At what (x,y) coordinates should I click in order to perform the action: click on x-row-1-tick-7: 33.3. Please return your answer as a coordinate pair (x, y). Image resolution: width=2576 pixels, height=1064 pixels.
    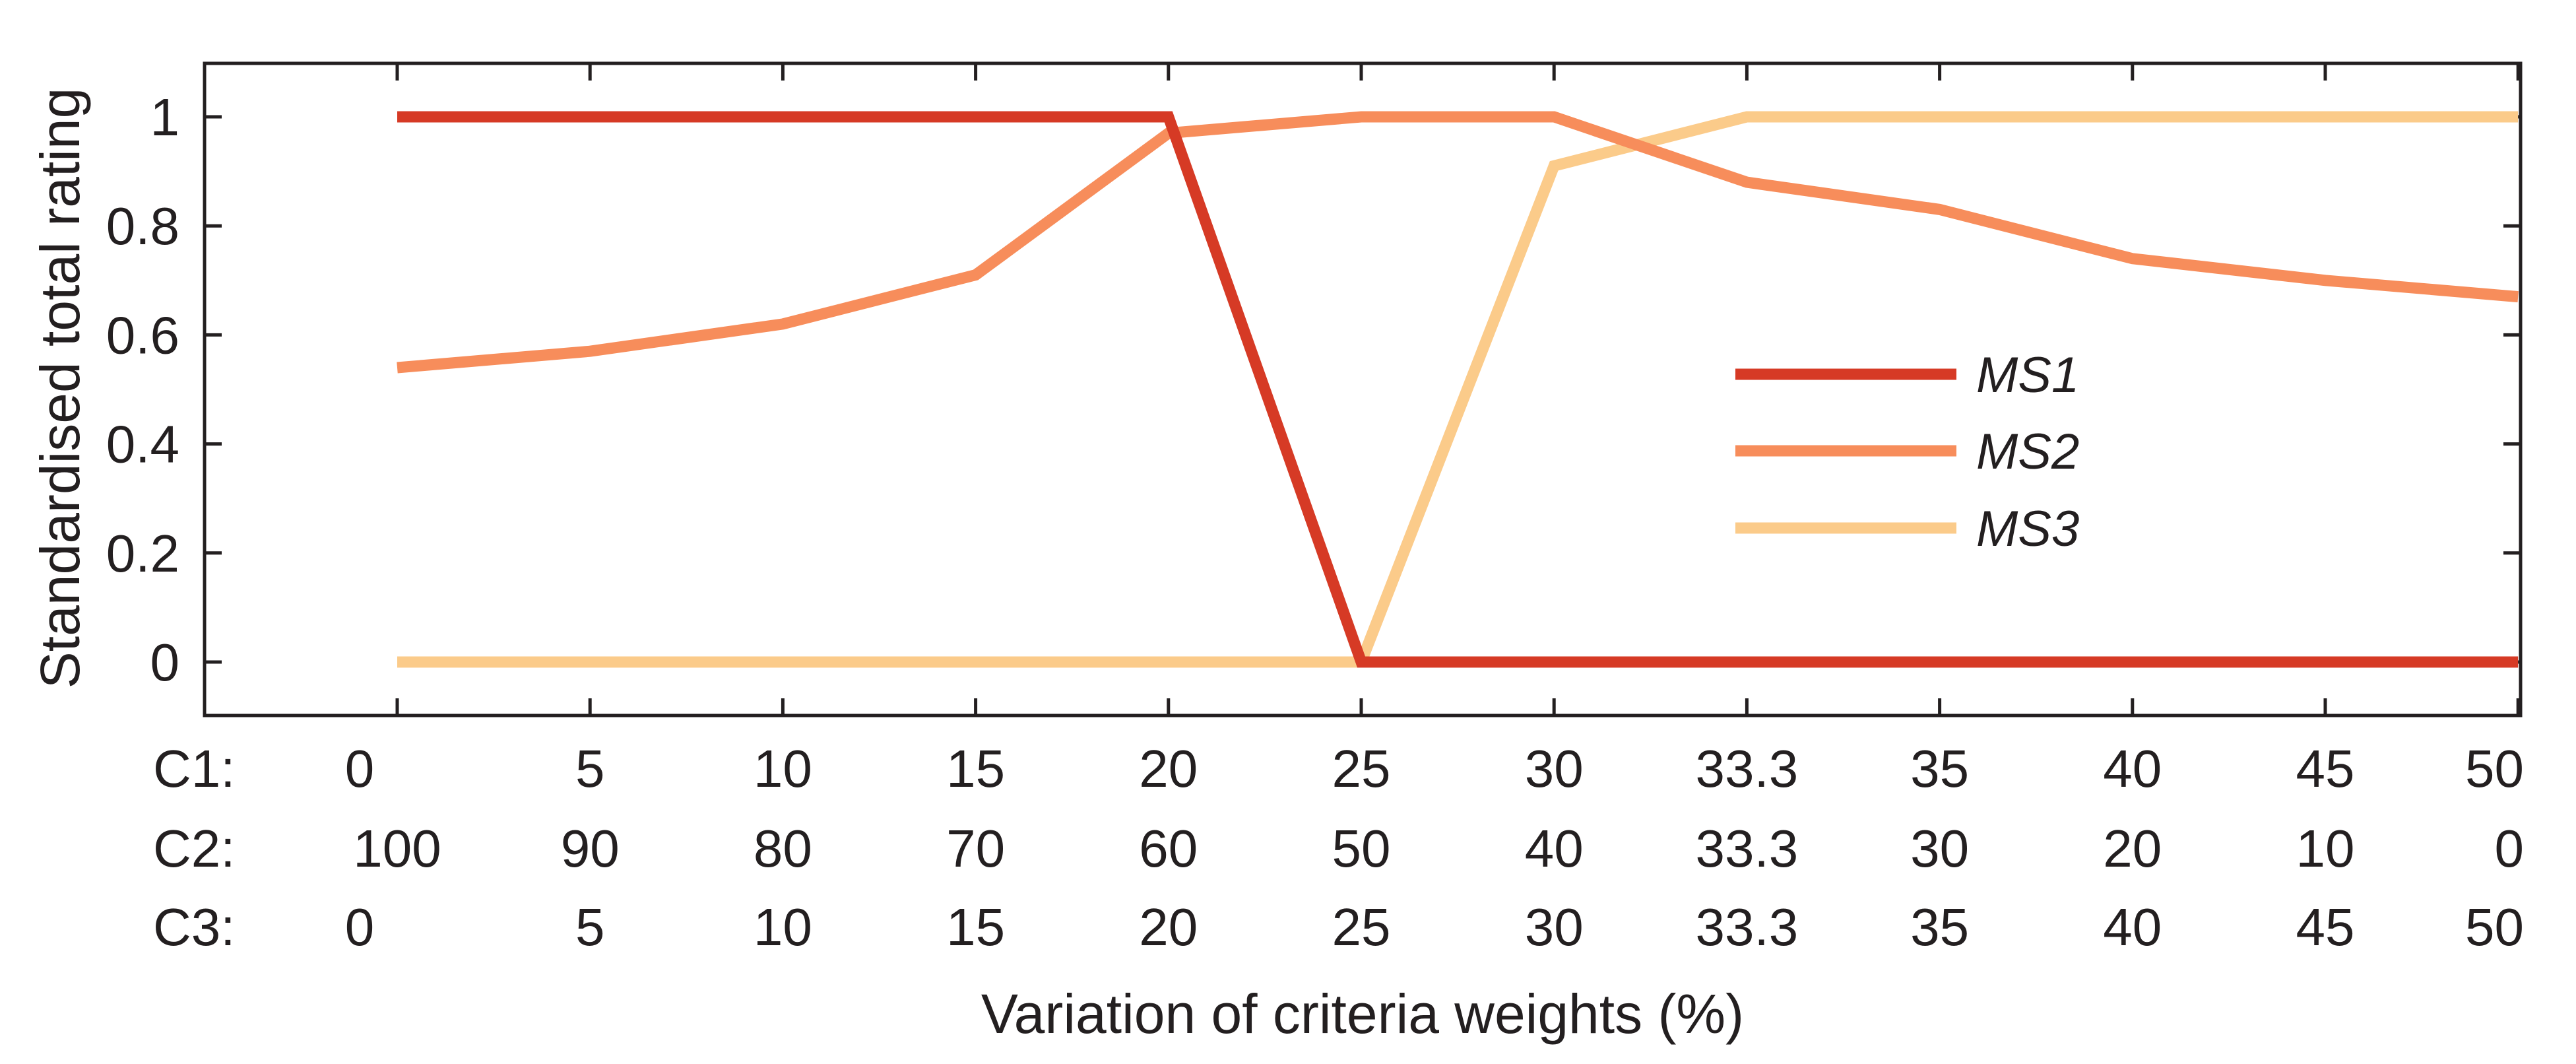
    Looking at the image, I should click on (1747, 769).